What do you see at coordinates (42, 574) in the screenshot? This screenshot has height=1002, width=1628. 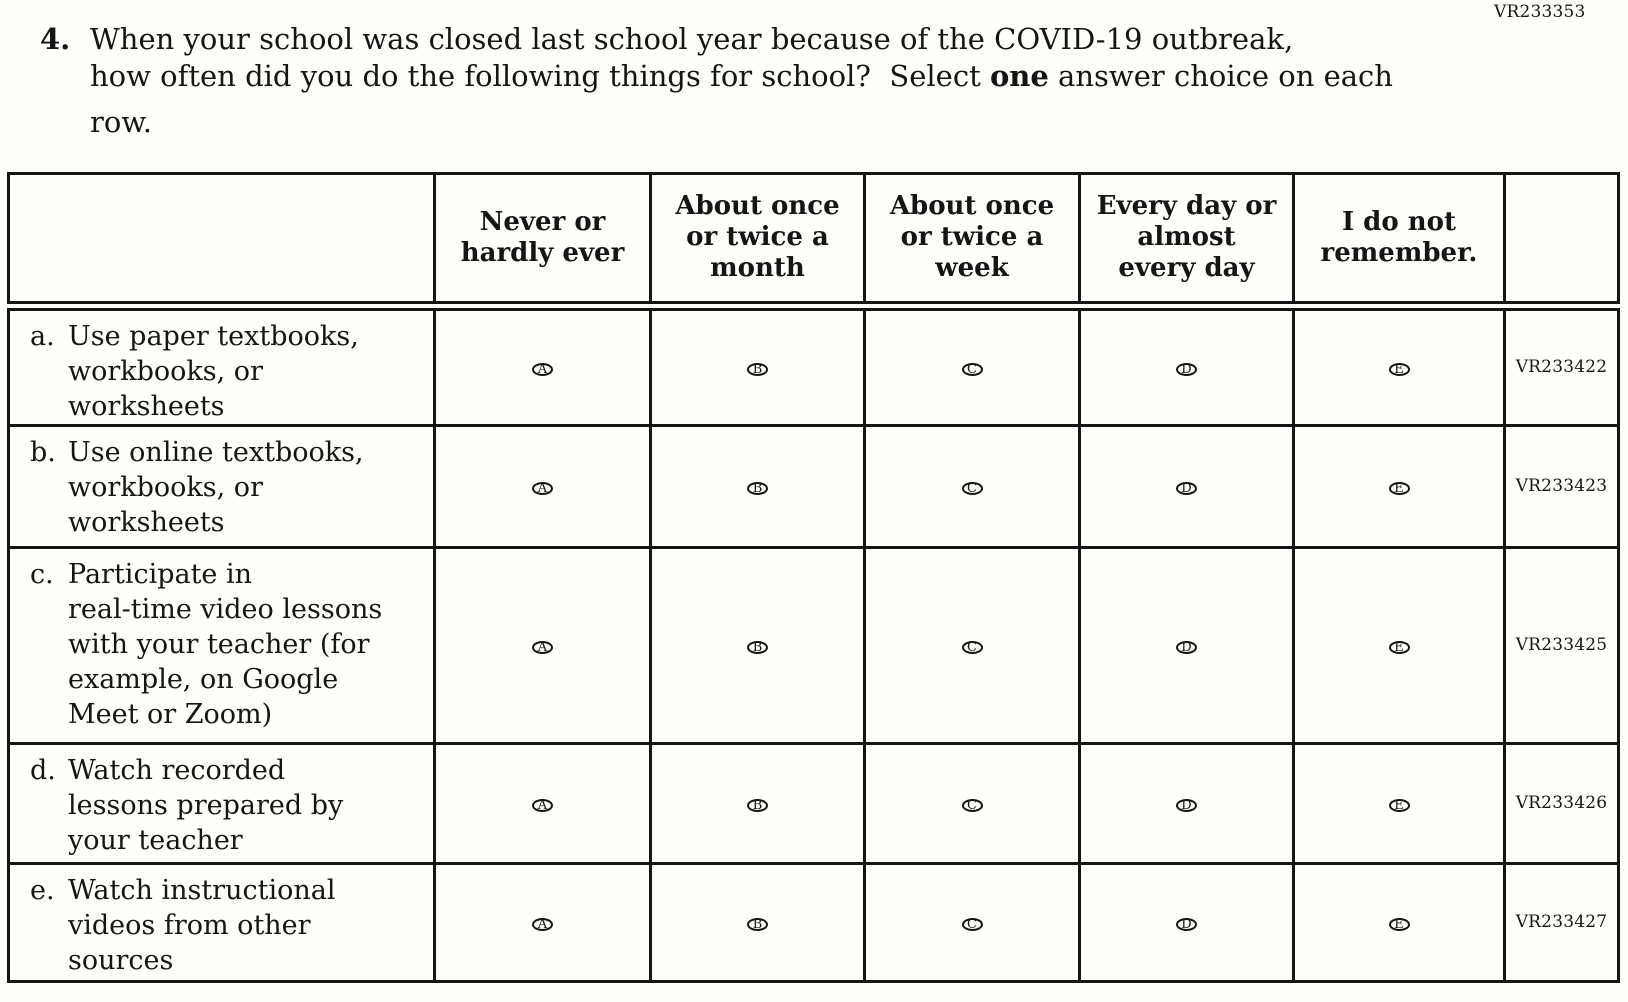 I see `row-c-letter: c.` at bounding box center [42, 574].